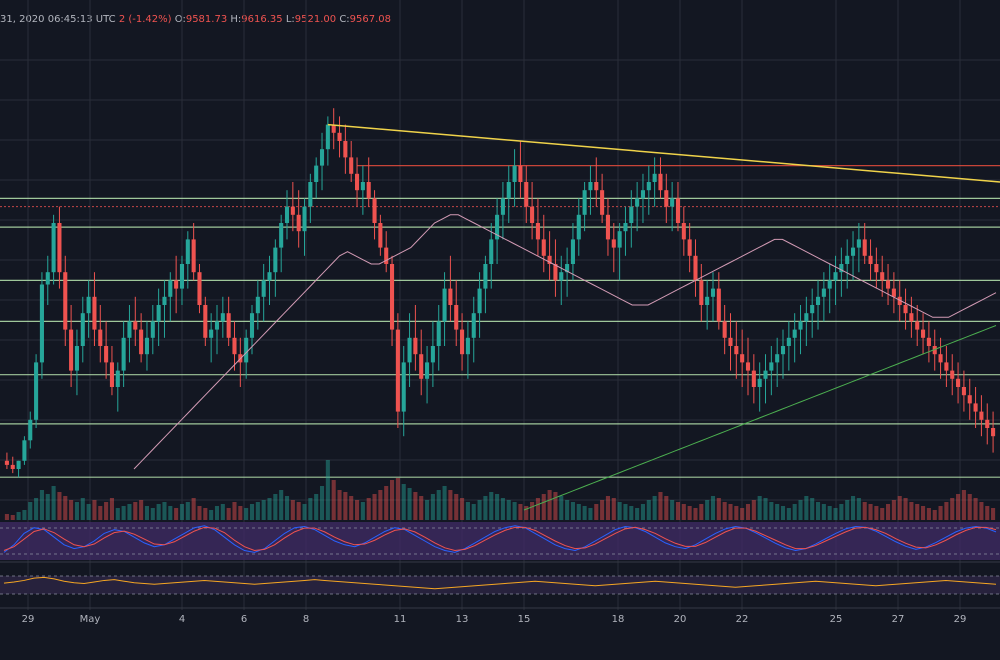  I want to click on x-tick-label-4: 8, so click(306, 619).